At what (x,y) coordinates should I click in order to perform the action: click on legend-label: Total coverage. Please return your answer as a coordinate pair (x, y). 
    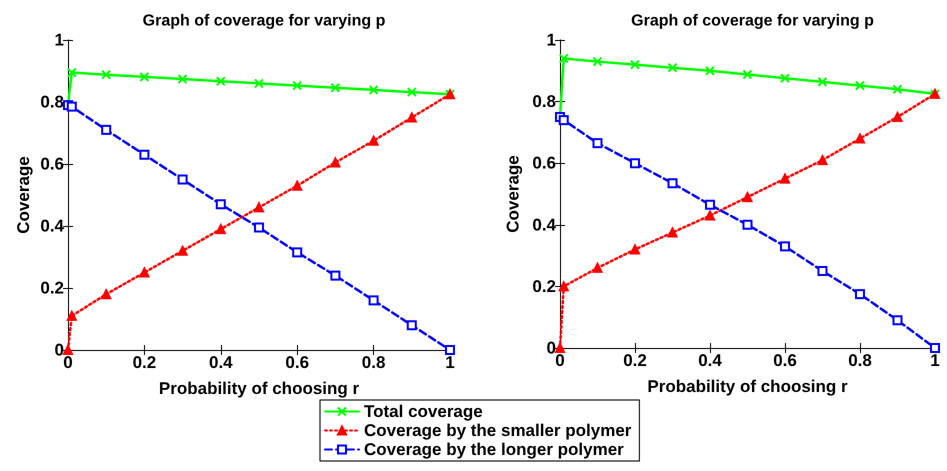
    Looking at the image, I should click on (423, 411).